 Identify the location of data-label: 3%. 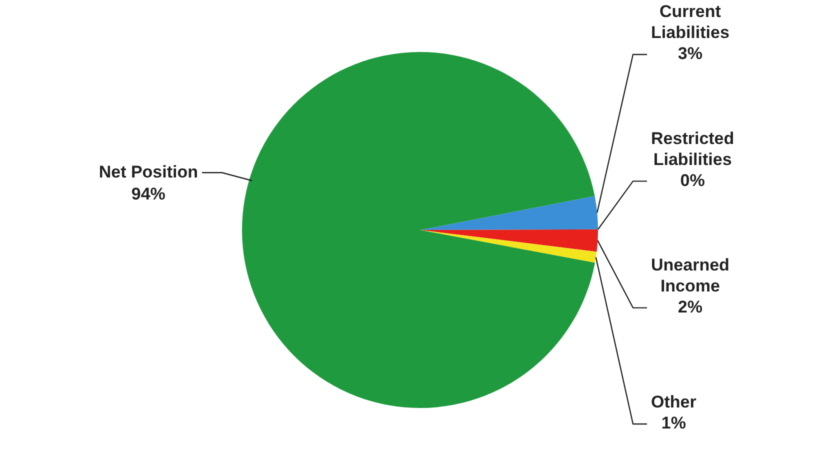
(690, 54).